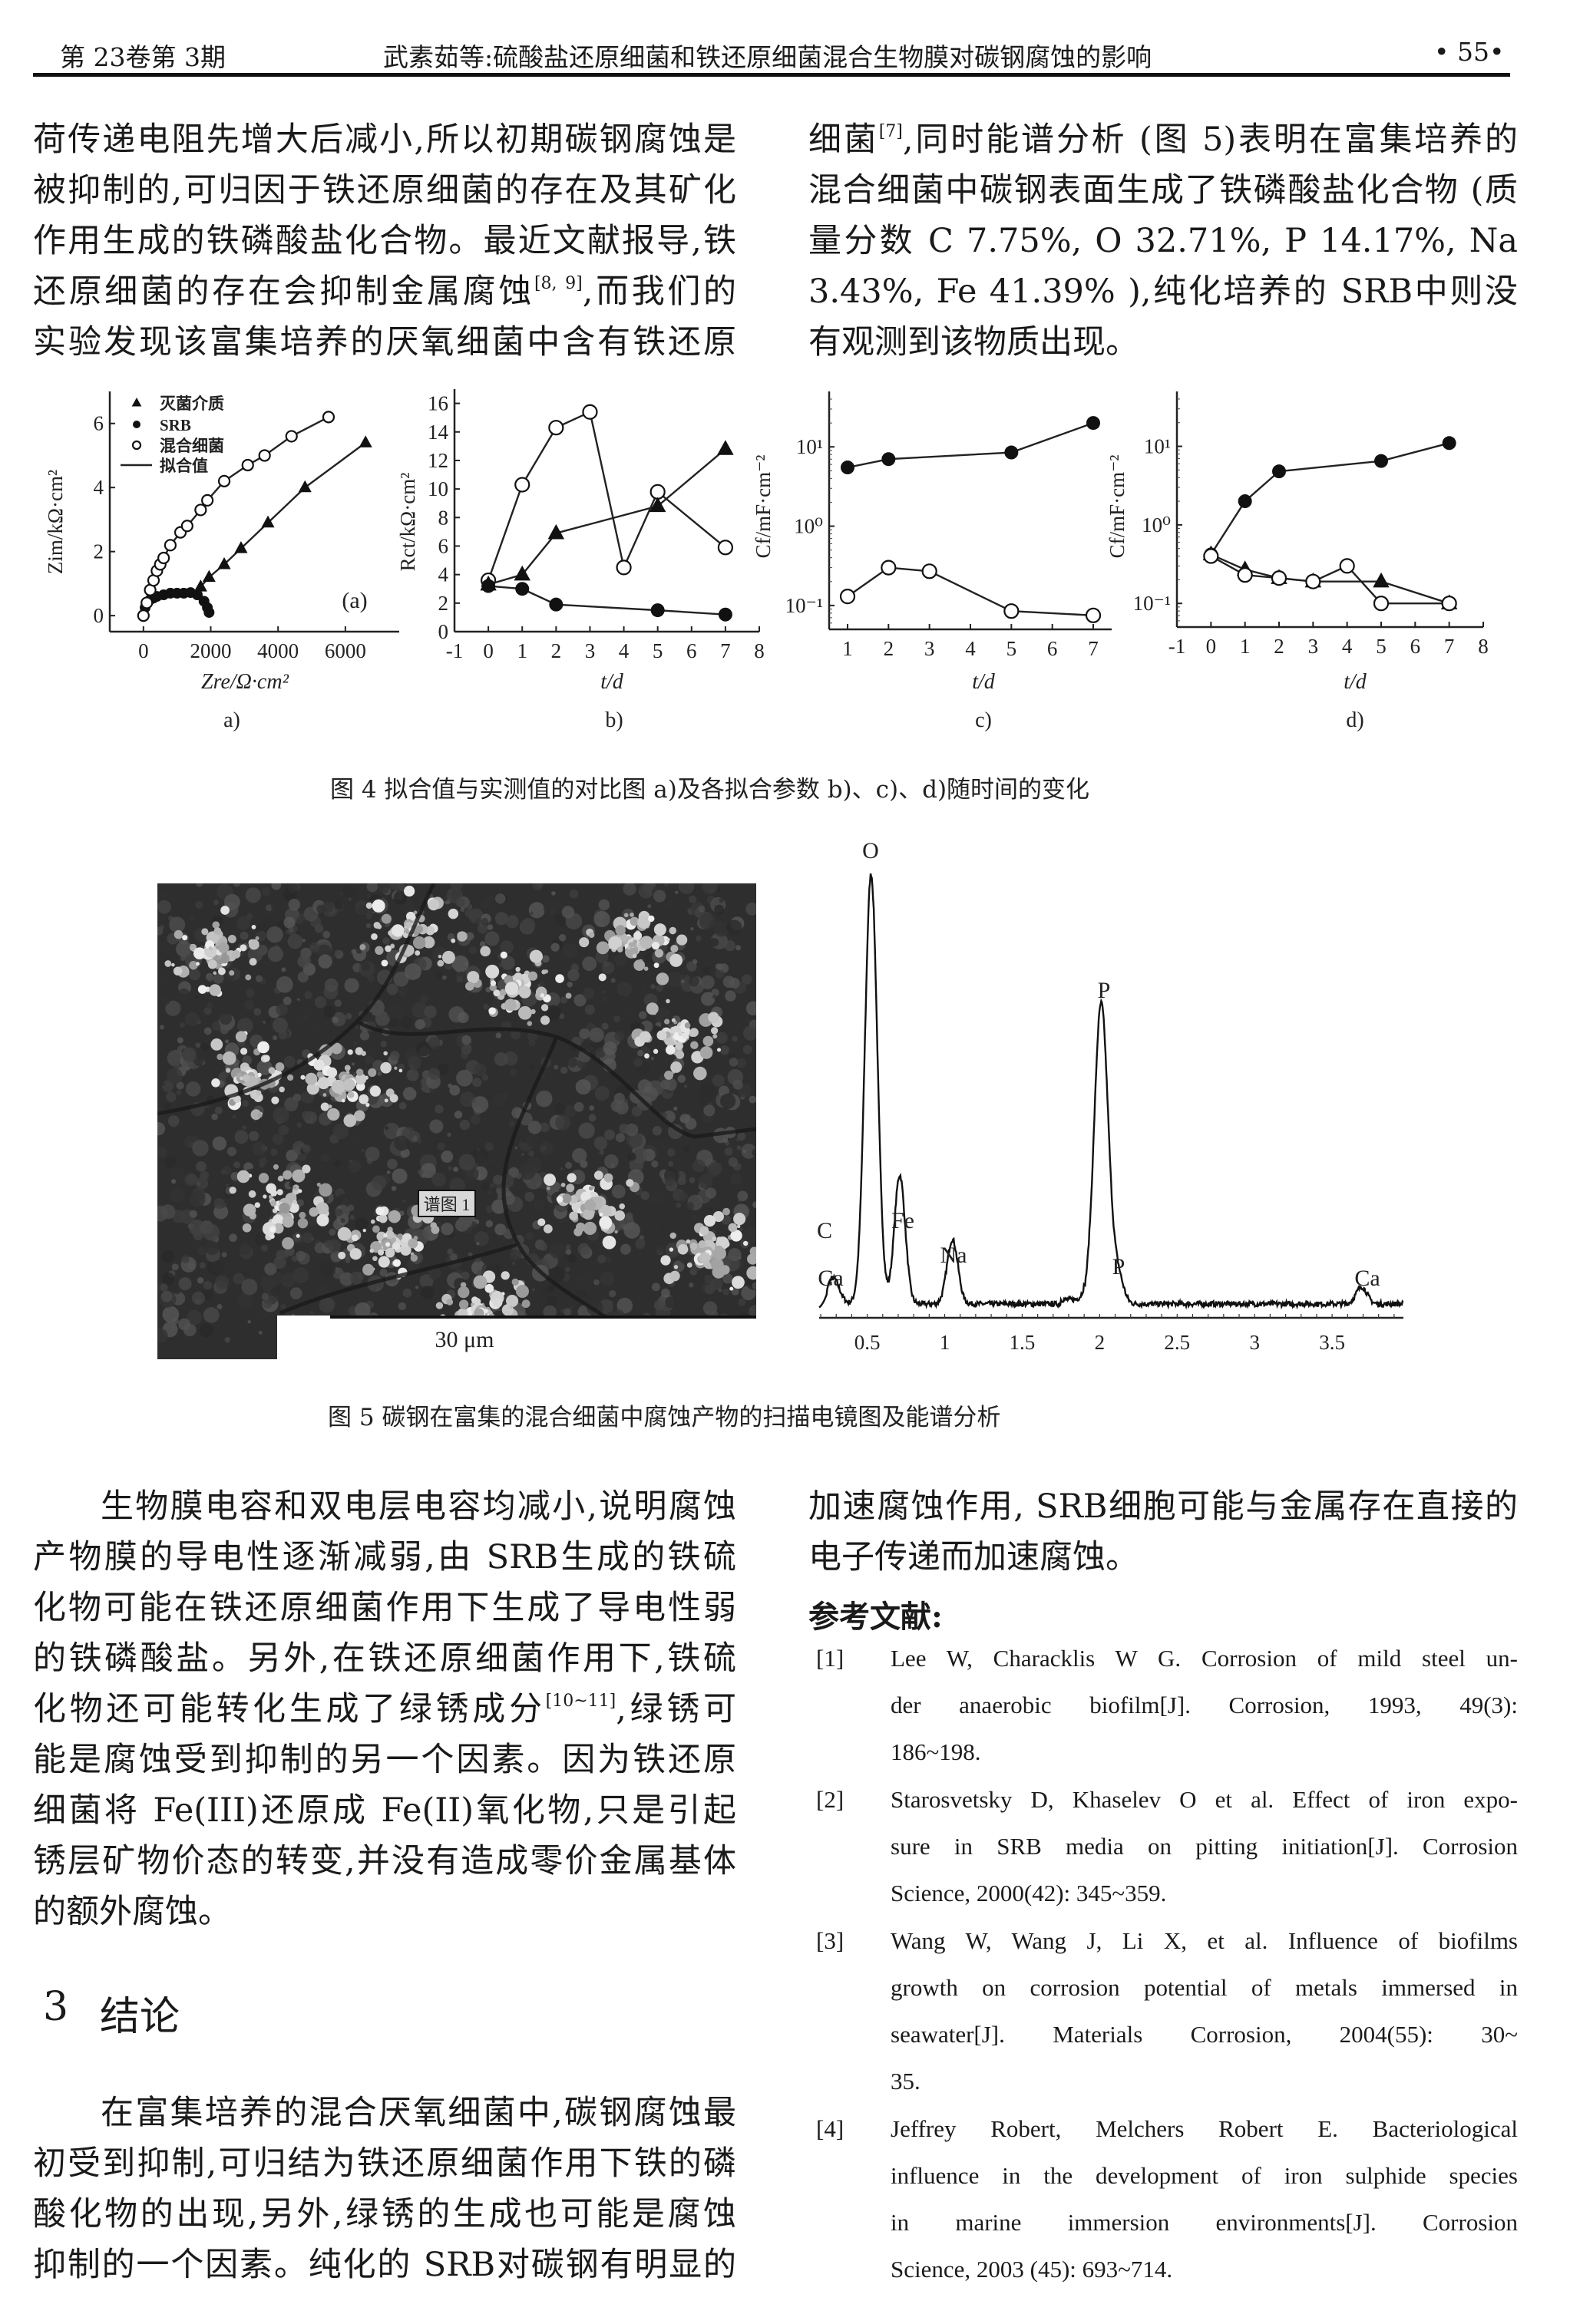  I want to click on y-axis-label: Rct/kΩ·cm², so click(407, 522).